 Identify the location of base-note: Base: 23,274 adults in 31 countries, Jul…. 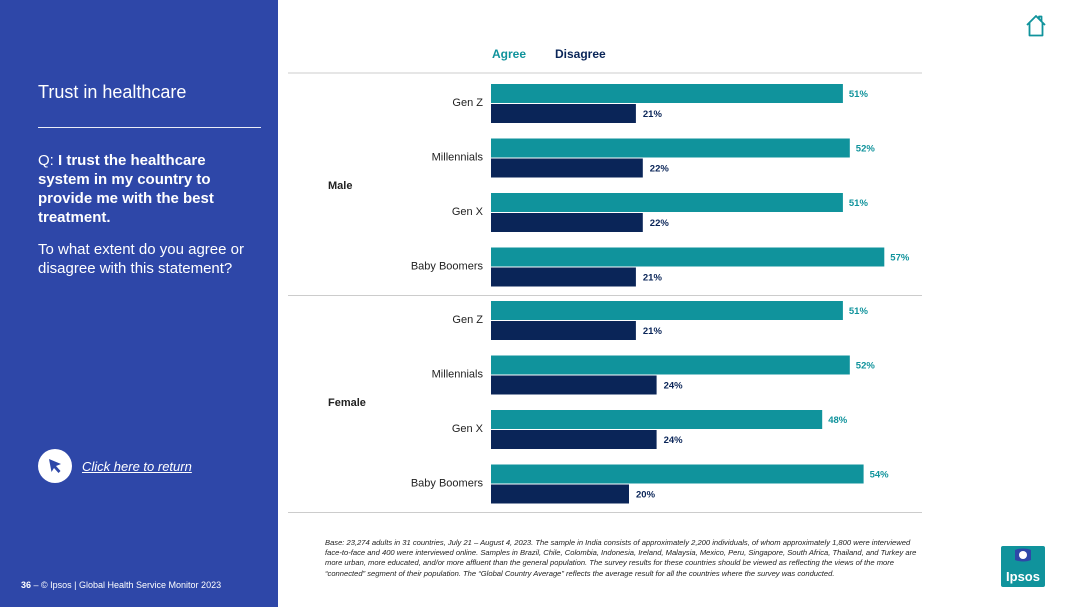
(621, 558).